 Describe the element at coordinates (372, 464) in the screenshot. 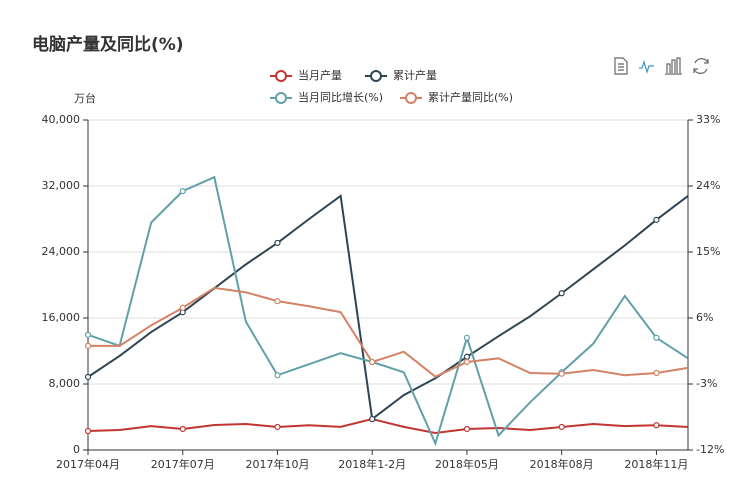

I see `x-tick-label: 2018年1-2月` at that location.